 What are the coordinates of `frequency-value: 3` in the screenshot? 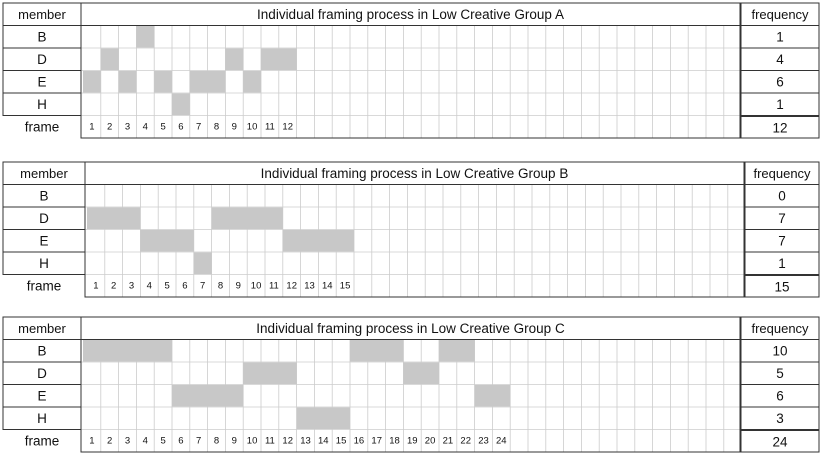 It's located at (780, 418).